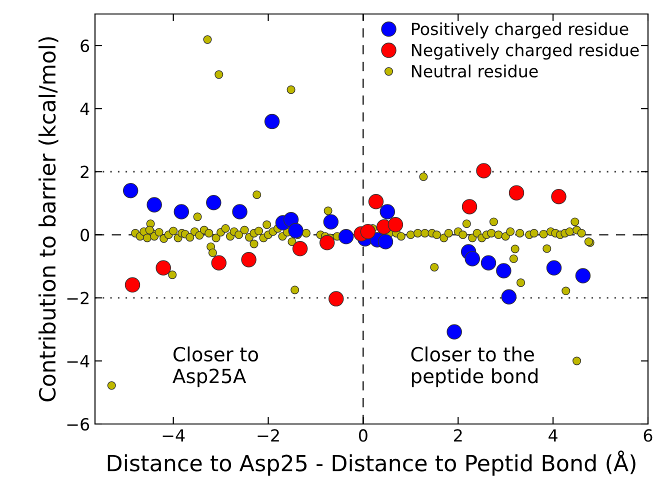  Describe the element at coordinates (372, 463) in the screenshot. I see `x-axis-title: Distance to Asp25 - Distance to Peptid Bond (Å)` at that location.